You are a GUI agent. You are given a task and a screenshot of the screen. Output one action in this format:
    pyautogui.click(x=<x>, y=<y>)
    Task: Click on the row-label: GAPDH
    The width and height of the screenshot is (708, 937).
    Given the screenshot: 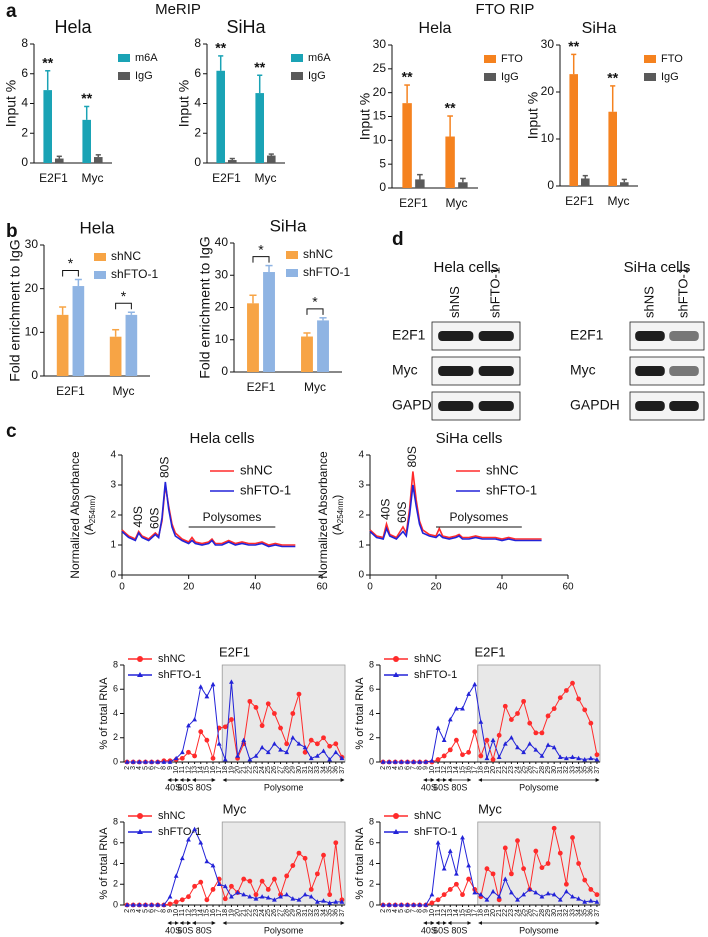 What is the action you would take?
    pyautogui.click(x=595, y=405)
    